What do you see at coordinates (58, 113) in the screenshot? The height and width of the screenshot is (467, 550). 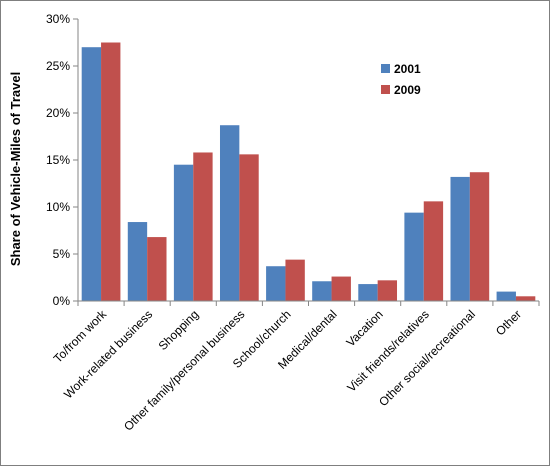 I see `y-tick-label: 20%` at bounding box center [58, 113].